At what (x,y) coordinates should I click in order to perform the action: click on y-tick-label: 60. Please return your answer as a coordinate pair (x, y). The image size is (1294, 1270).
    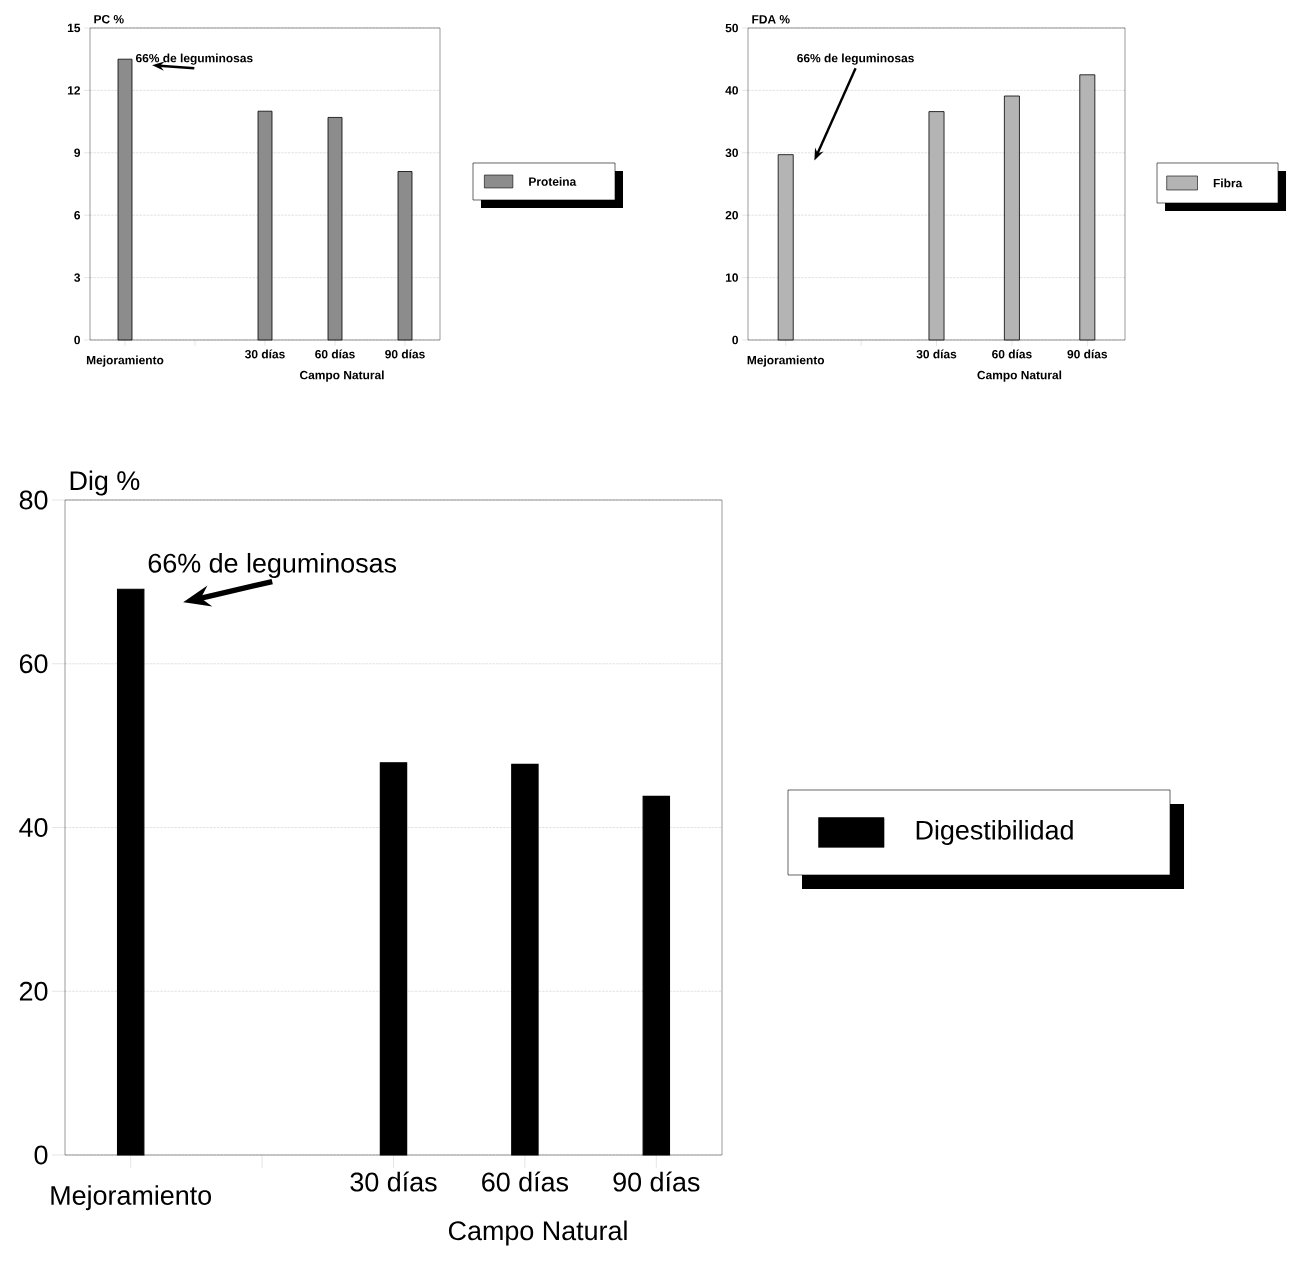
    Looking at the image, I should click on (33, 664).